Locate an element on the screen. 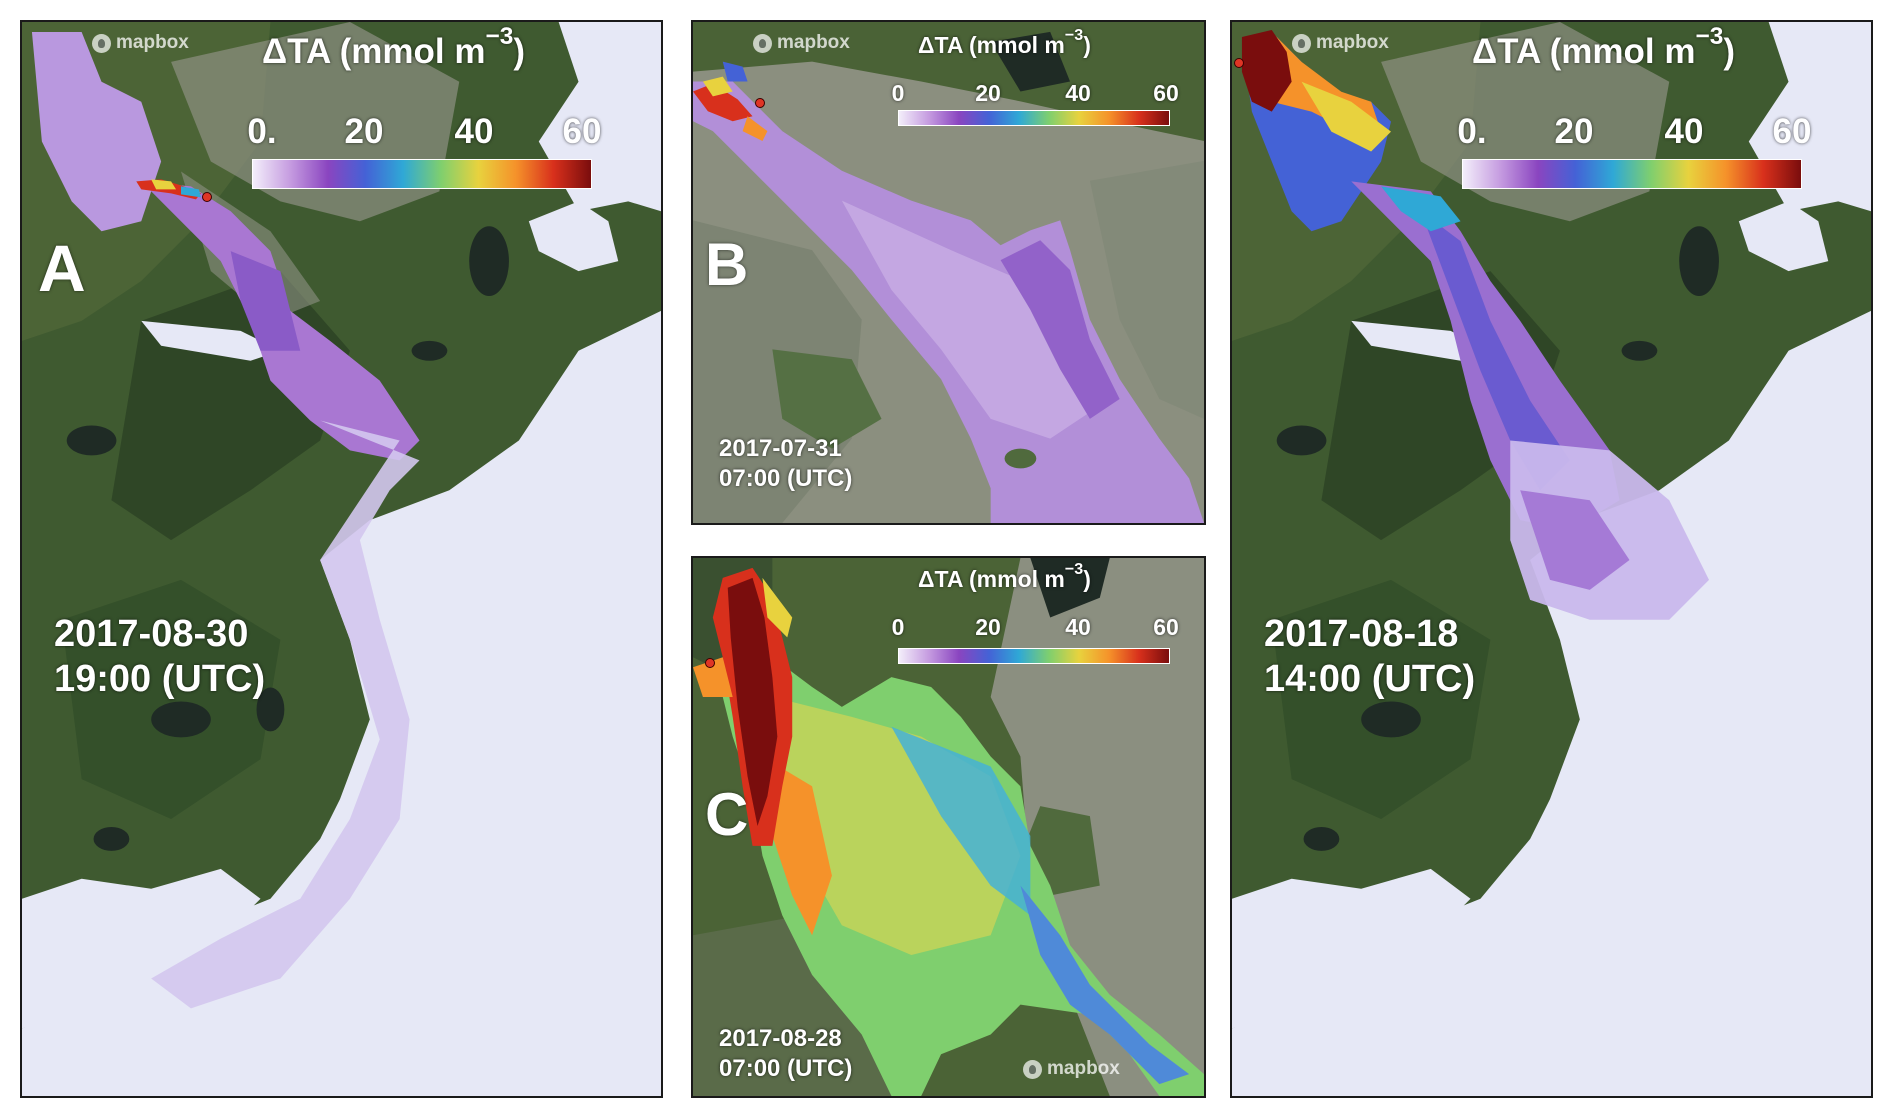 This screenshot has height=1120, width=1892. timestamp-d: 2017-08-18 14:00 (UTC) is located at coordinates (1370, 656).